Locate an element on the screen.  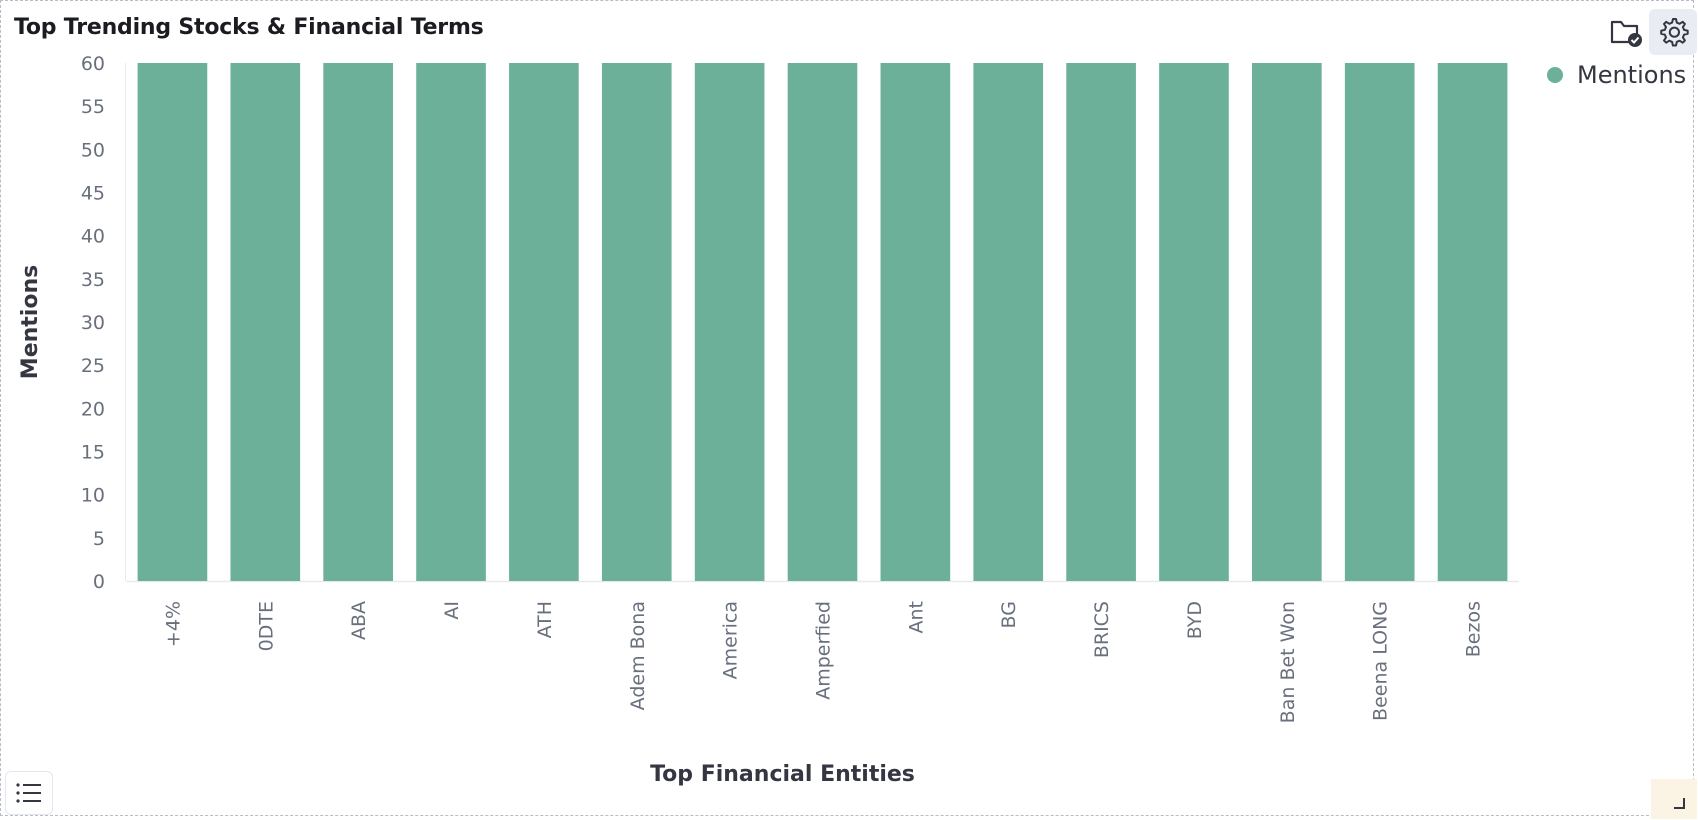
resize-corner-icon is located at coordinates (1679, 803).